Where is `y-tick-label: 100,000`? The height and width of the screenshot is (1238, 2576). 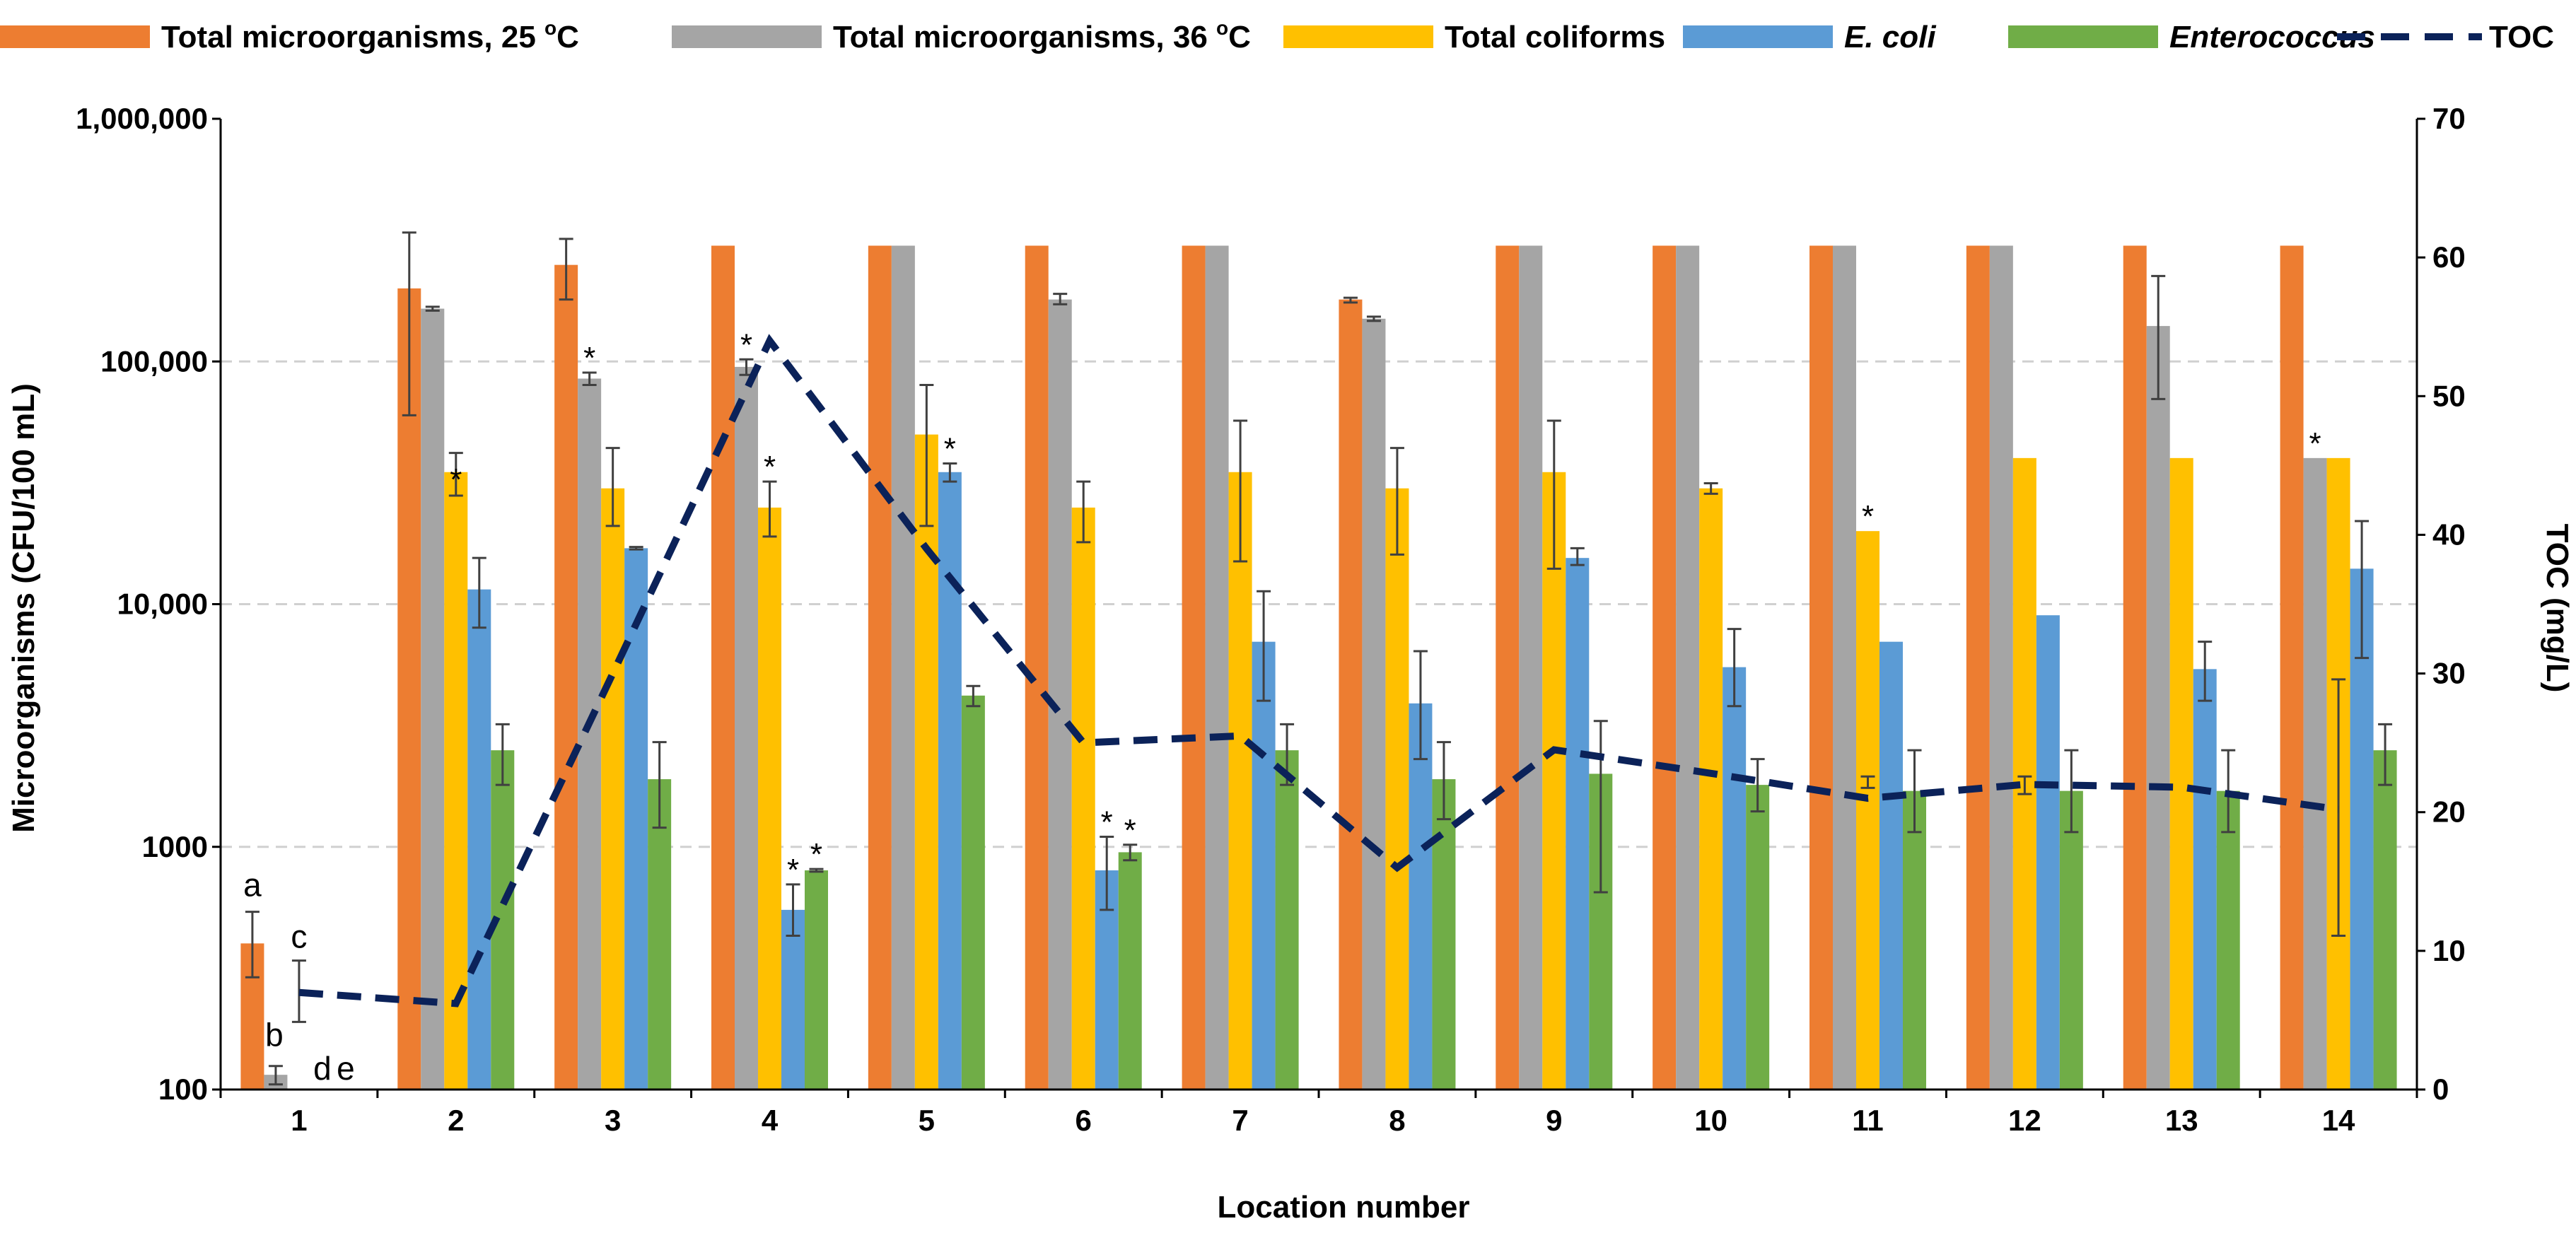 y-tick-label: 100,000 is located at coordinates (154, 361).